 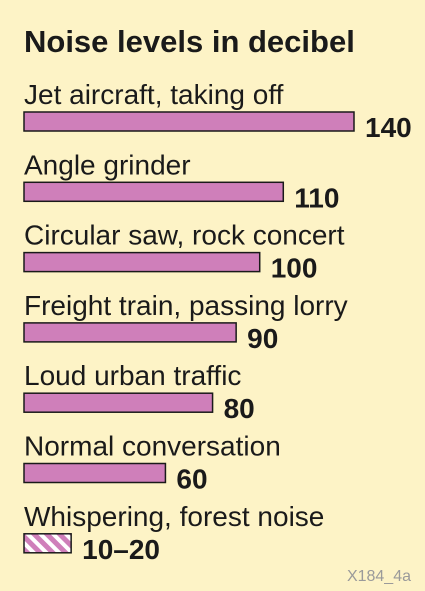 I want to click on value-label: 100, so click(x=294, y=268).